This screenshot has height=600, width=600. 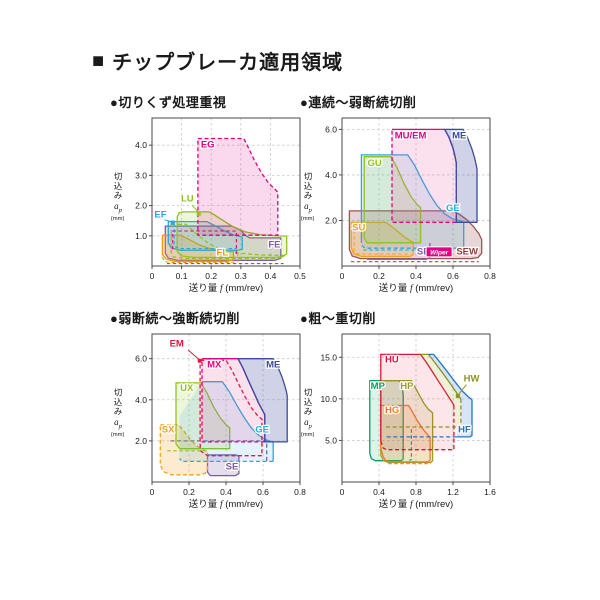 I want to click on region-label-FL: FL, so click(x=223, y=253).